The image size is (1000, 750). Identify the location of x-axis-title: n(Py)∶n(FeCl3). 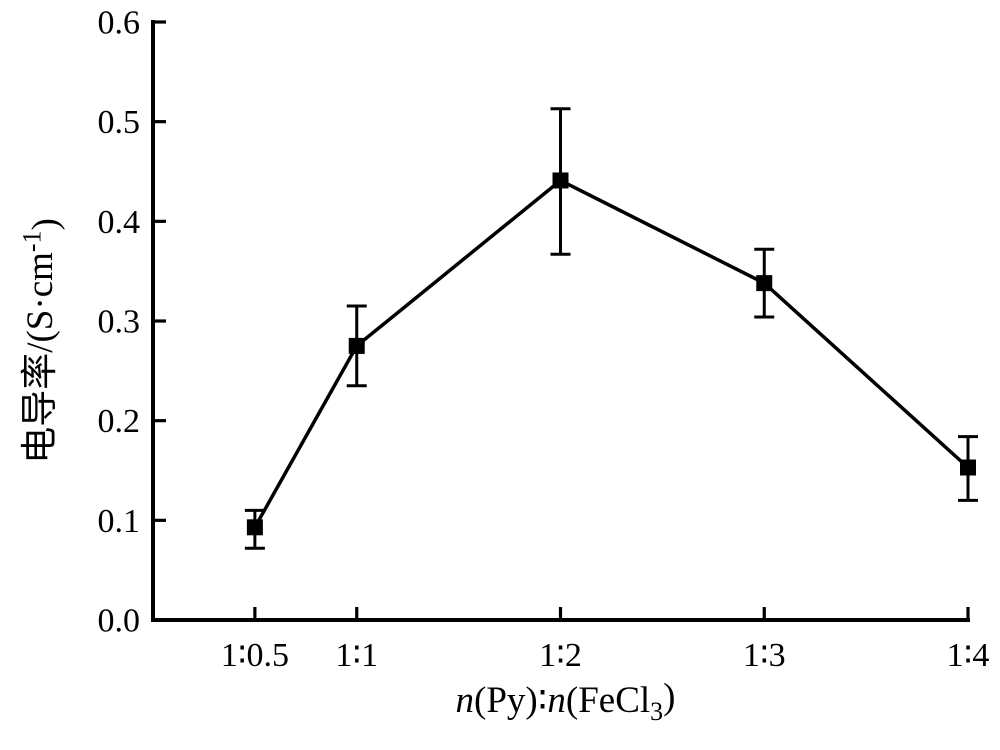
(566, 701).